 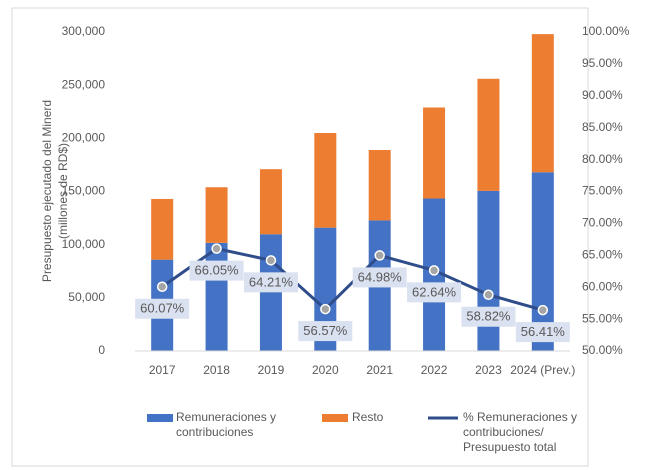 I want to click on y-axis-label: Presupuesto ejecutado del Minerd, so click(x=47, y=191).